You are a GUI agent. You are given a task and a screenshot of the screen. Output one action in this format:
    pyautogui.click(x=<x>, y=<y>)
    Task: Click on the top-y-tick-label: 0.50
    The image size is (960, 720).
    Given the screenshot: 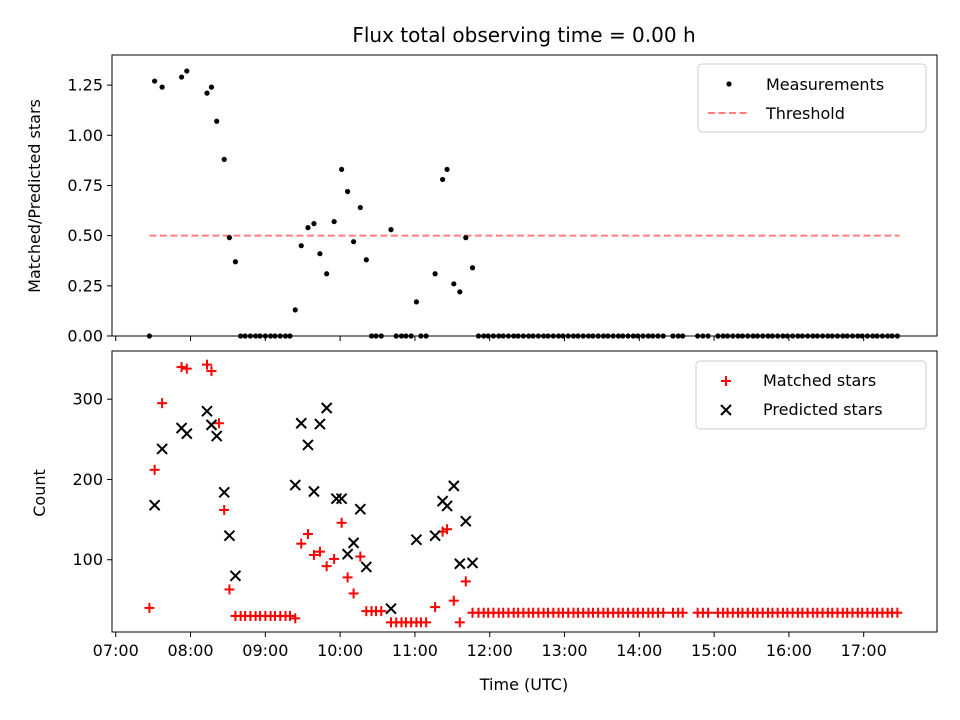 What is the action you would take?
    pyautogui.click(x=85, y=235)
    